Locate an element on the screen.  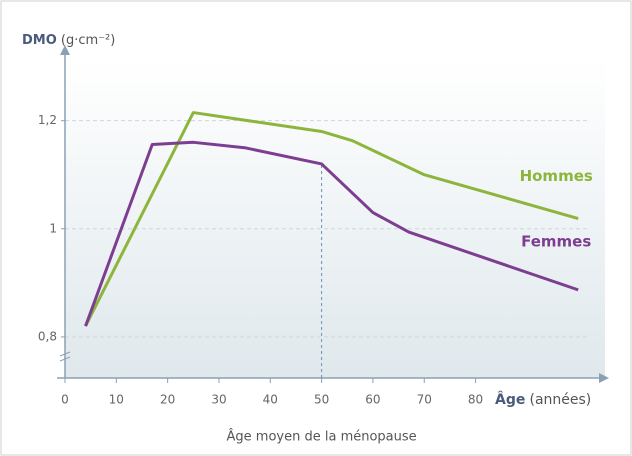
y-tick-label: 1,2 is located at coordinates (47, 120).